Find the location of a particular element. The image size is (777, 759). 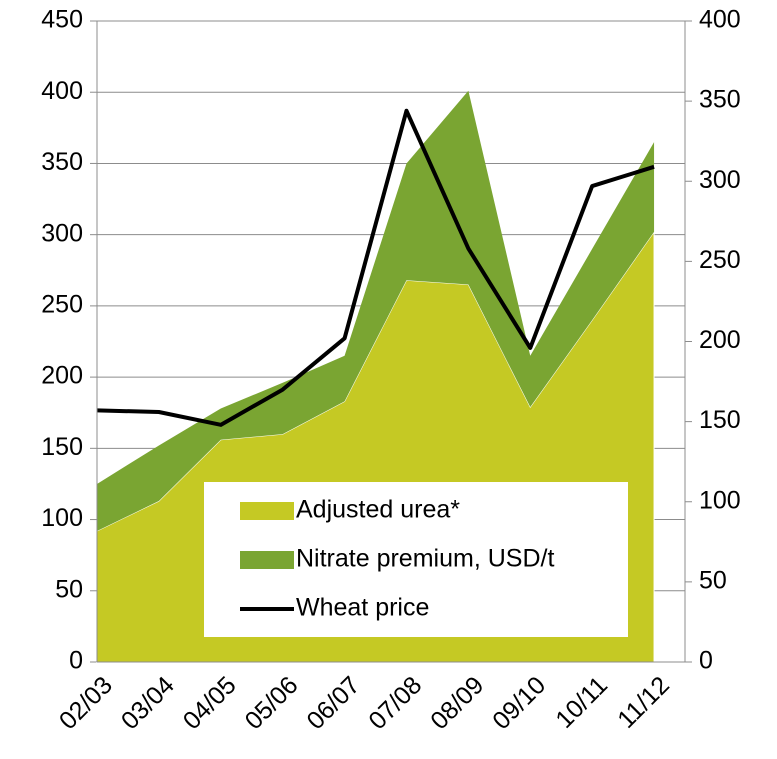

y-tick-label: 200 is located at coordinates (62, 376).